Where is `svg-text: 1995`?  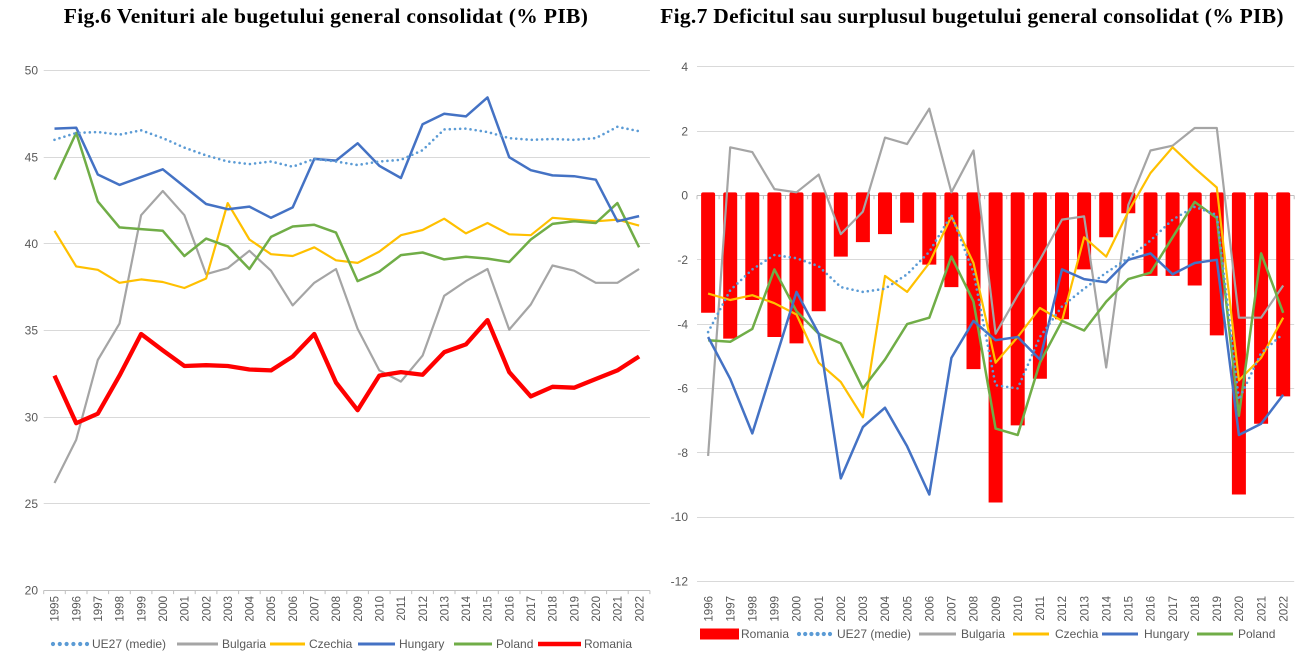
svg-text: 1995 is located at coordinates (56, 609).